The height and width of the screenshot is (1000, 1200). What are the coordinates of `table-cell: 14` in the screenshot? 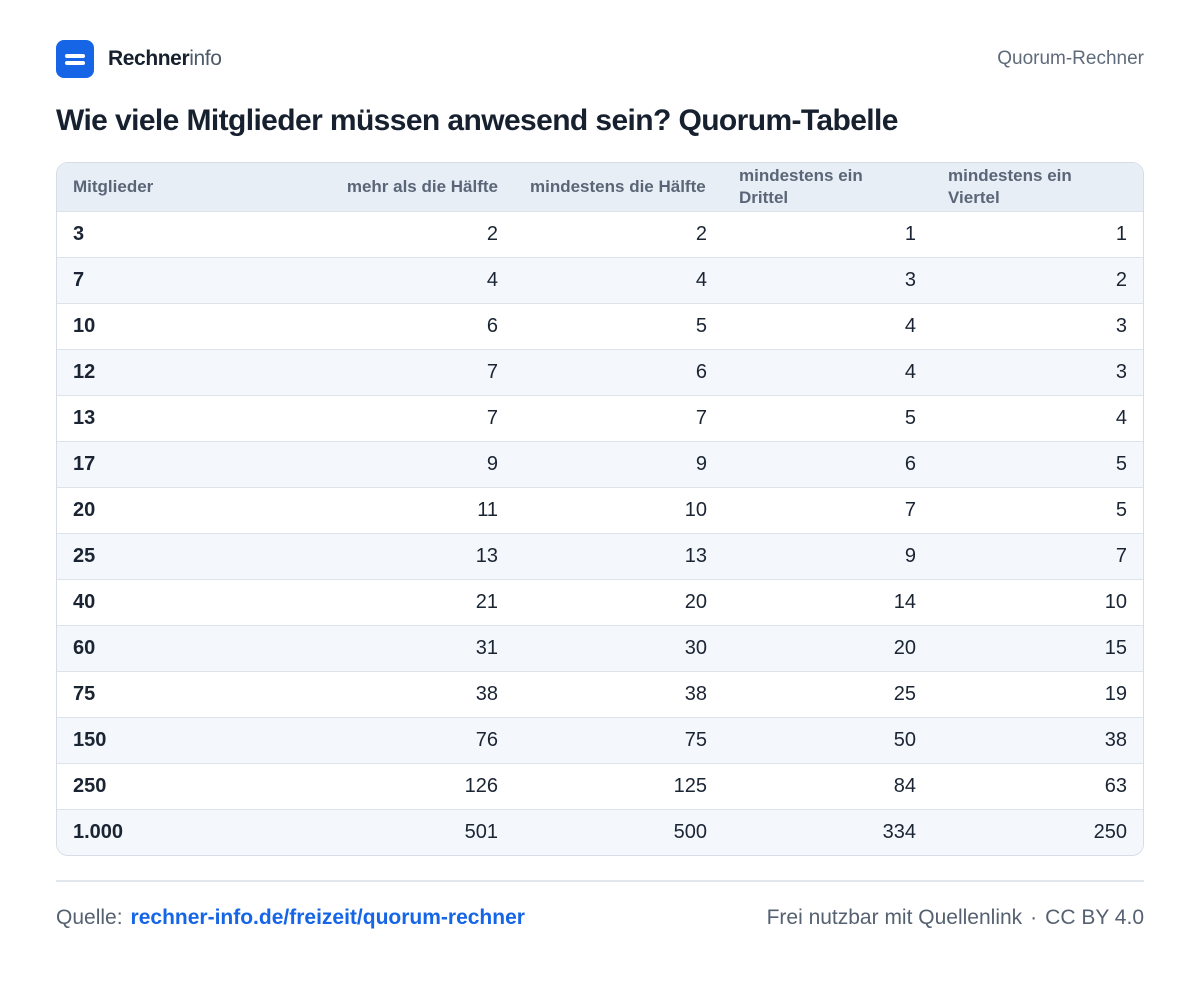 It's located at (904, 601).